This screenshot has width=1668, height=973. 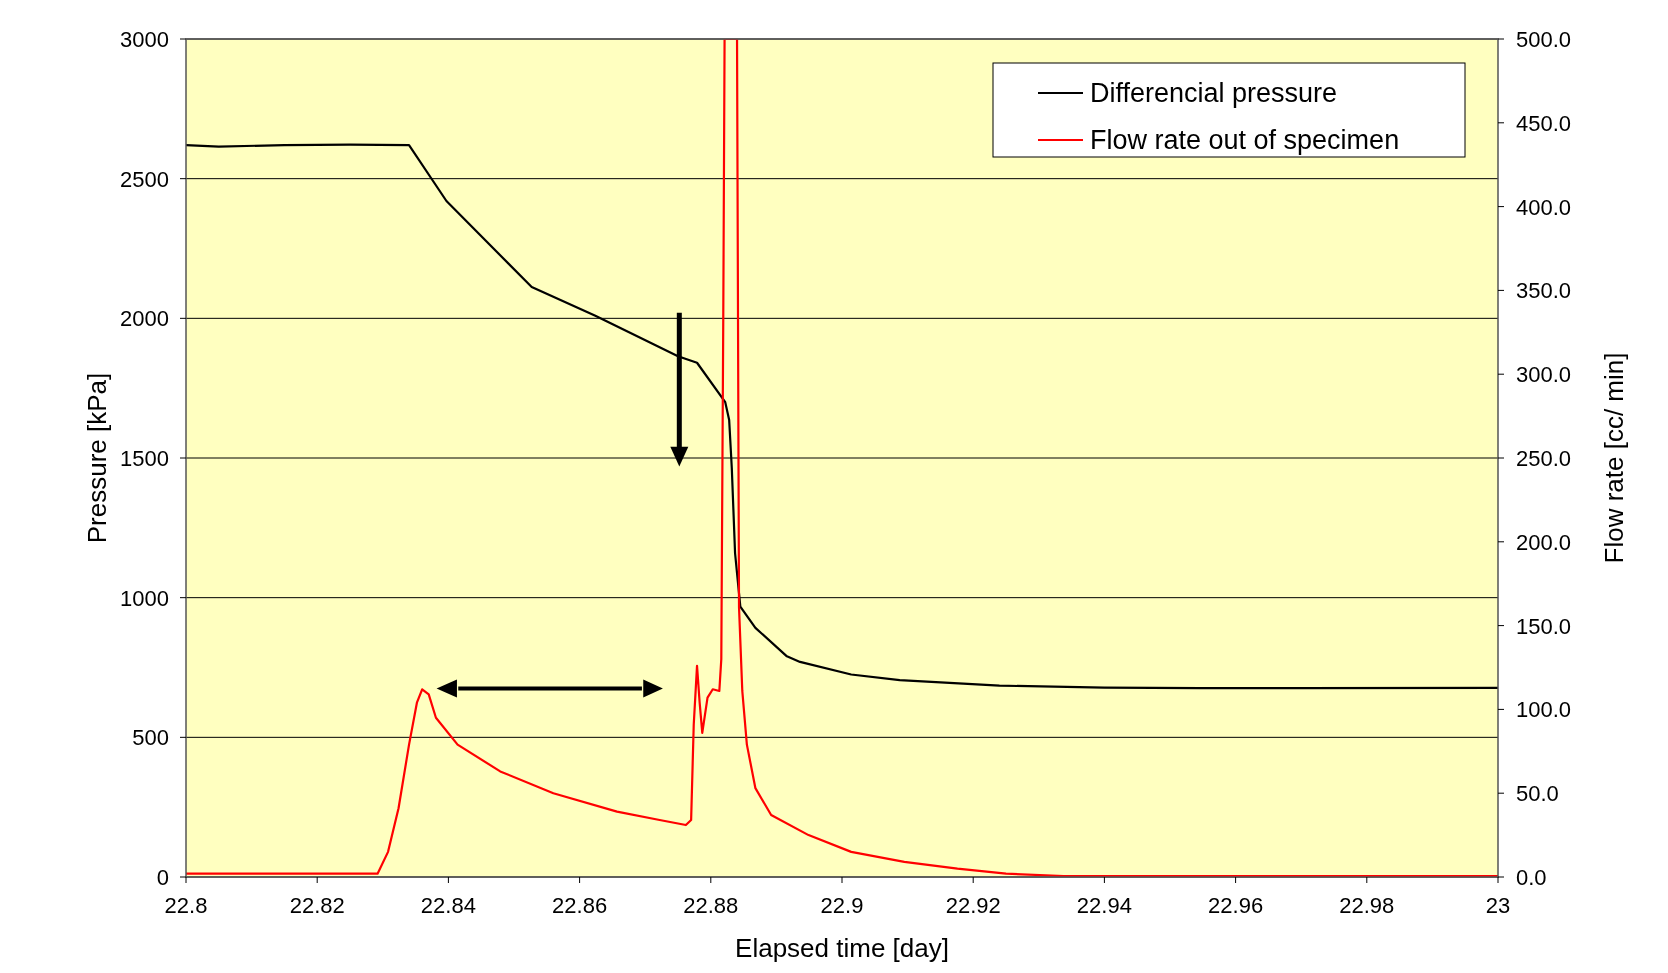 I want to click on y-tick-label: 2500, so click(x=144, y=179).